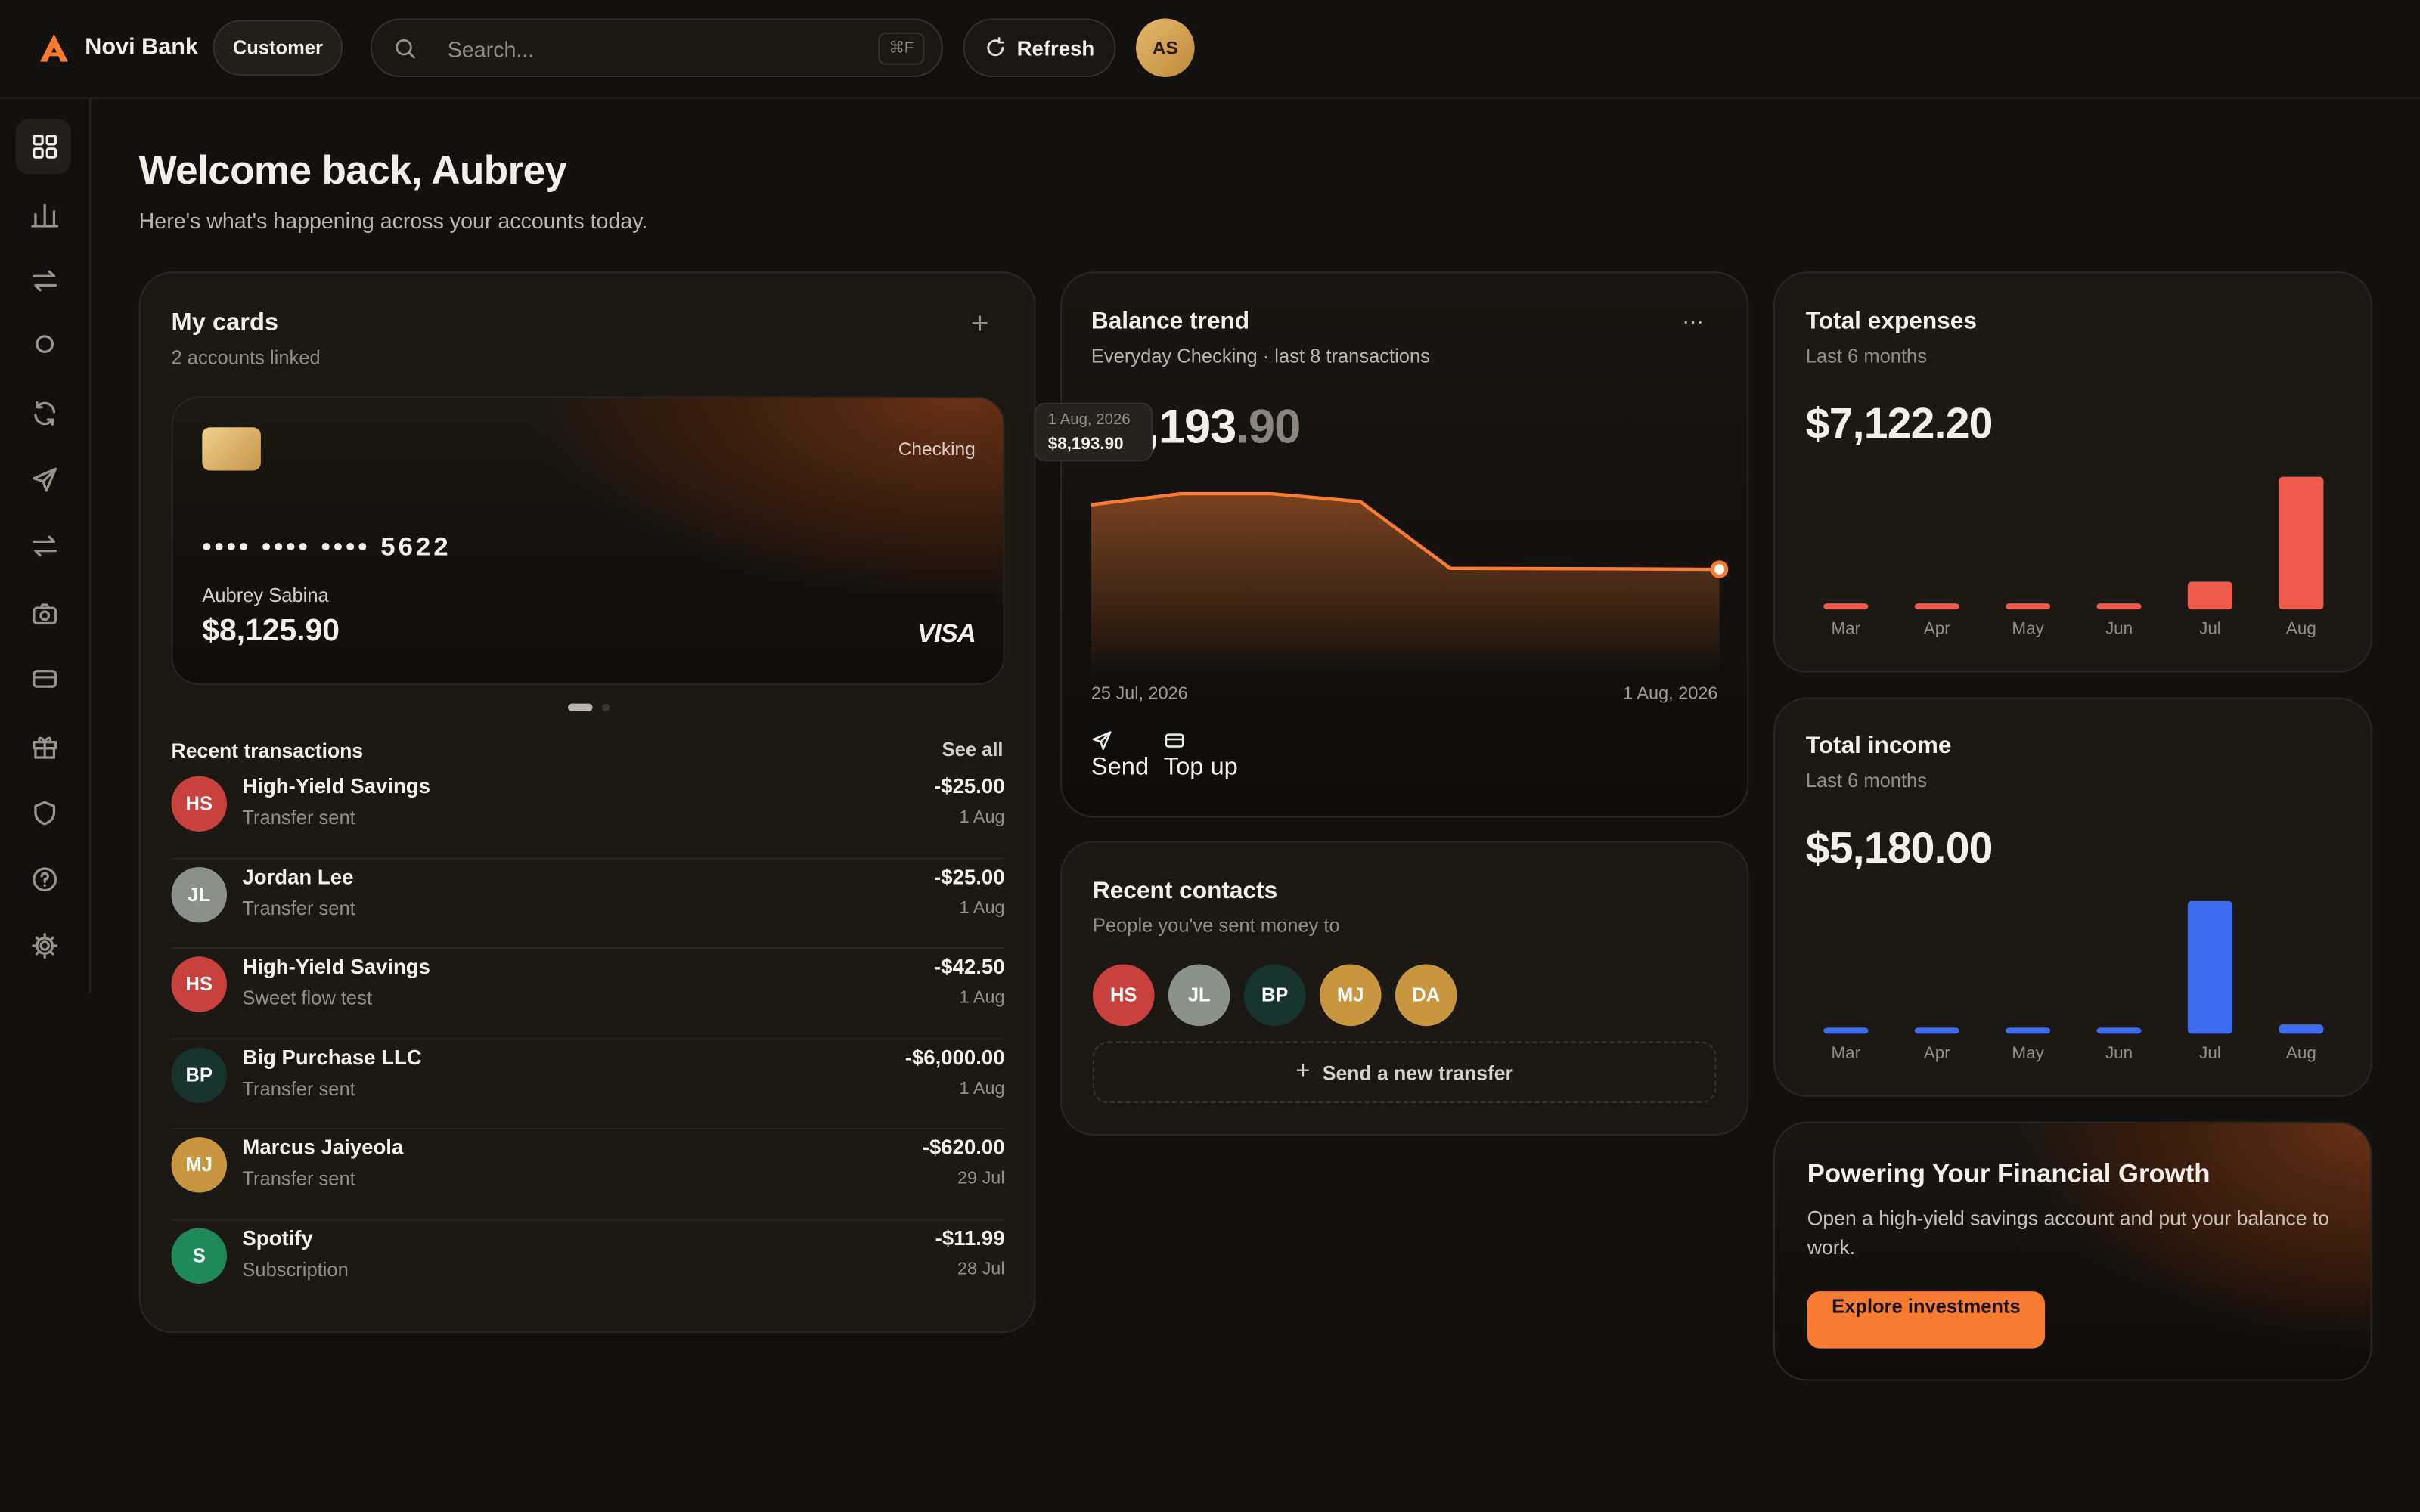  I want to click on carousel-dot-active, so click(580, 707).